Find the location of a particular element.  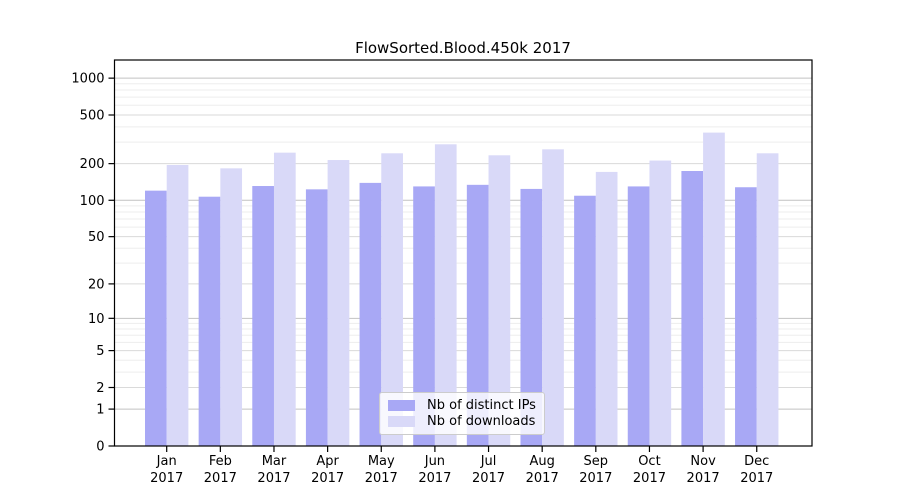

x-tick-month: Feb is located at coordinates (220, 461).